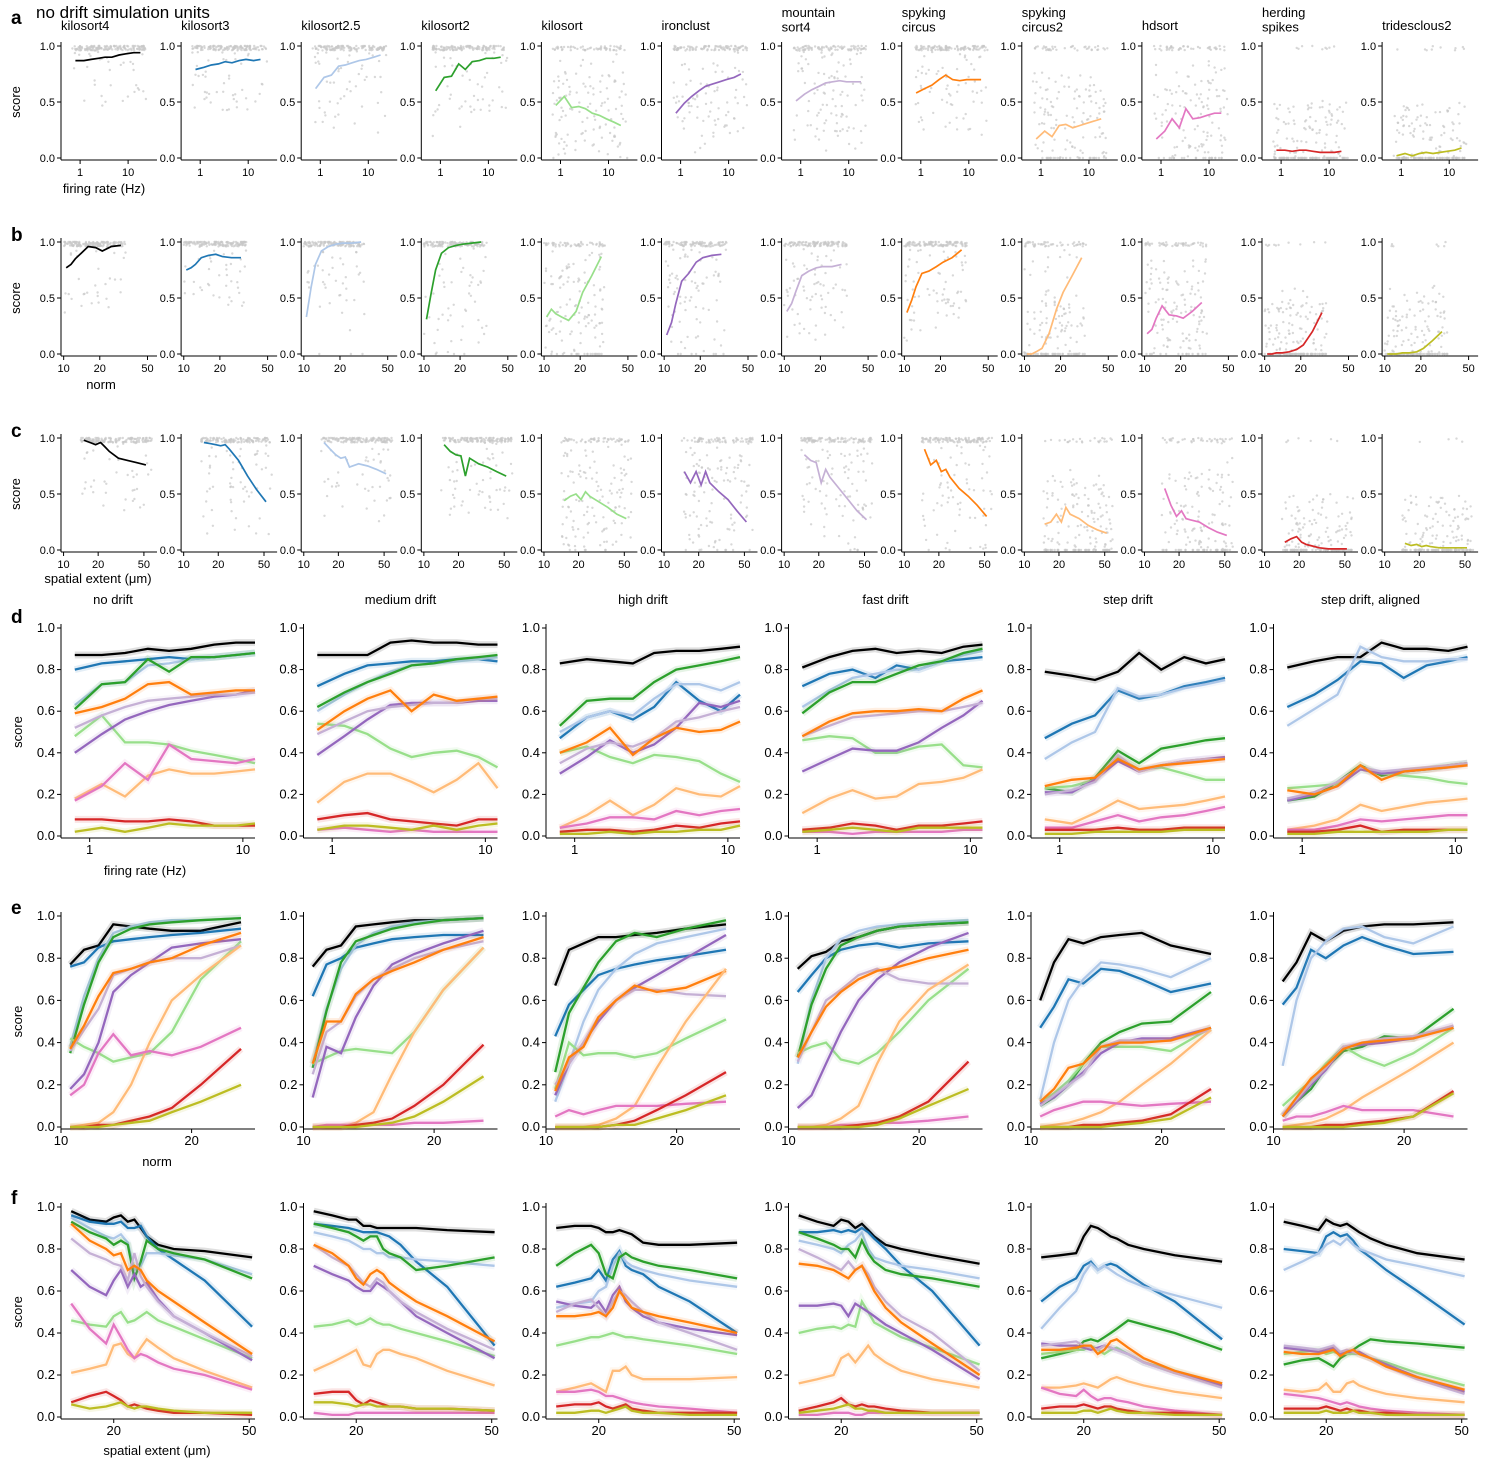 Image resolution: width=1485 pixels, height=1467 pixels. What do you see at coordinates (643, 599) in the screenshot?
I see `condition-title-2: high drift` at bounding box center [643, 599].